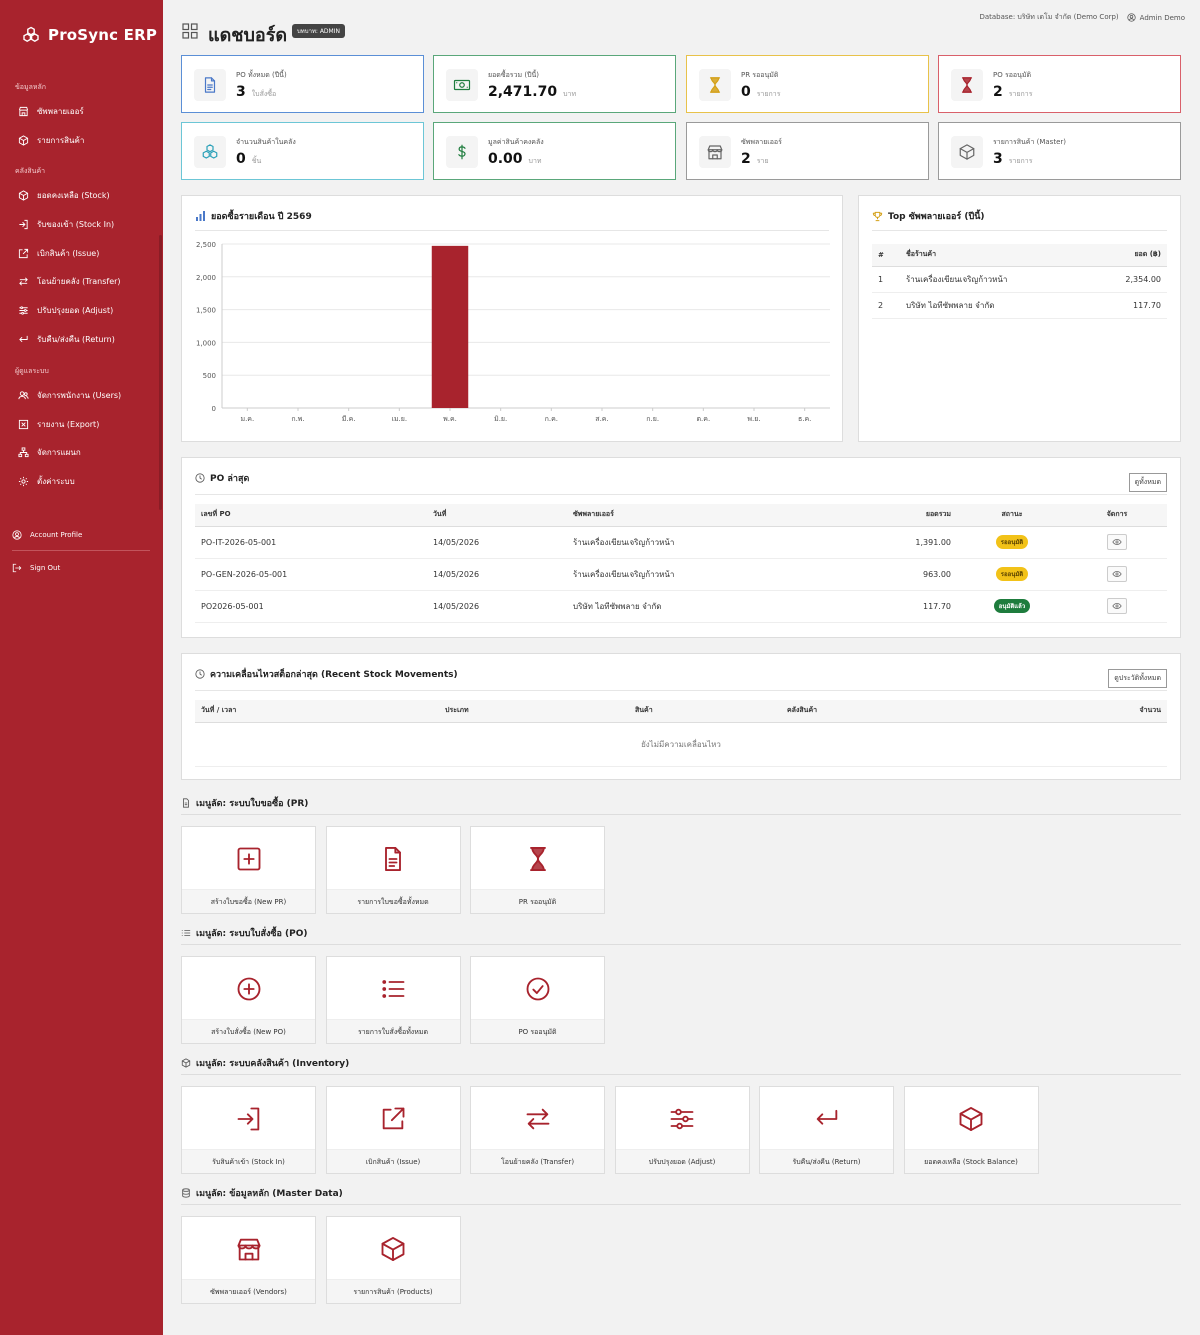  I want to click on sidebar-item-products: รายการสินค้า, so click(88, 140).